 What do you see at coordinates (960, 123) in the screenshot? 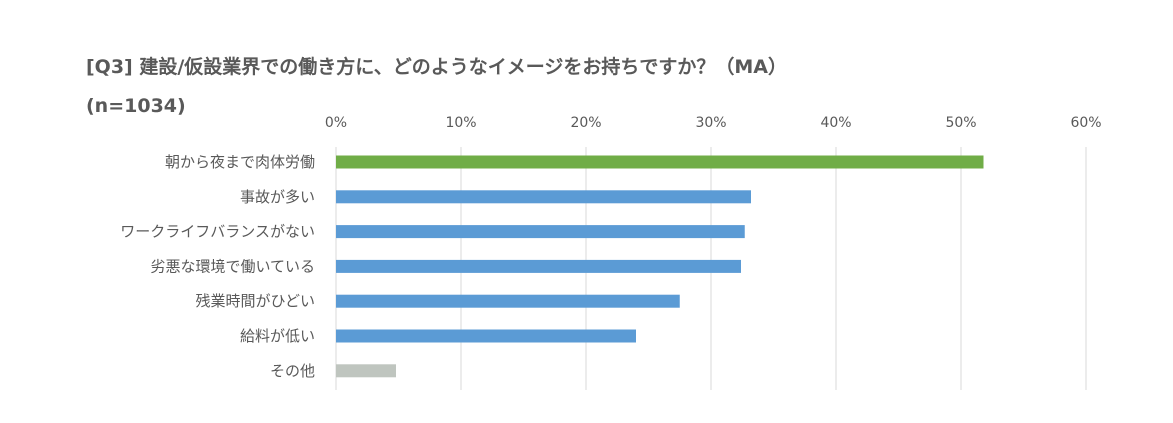
I see `x-tick-label: 50%` at bounding box center [960, 123].